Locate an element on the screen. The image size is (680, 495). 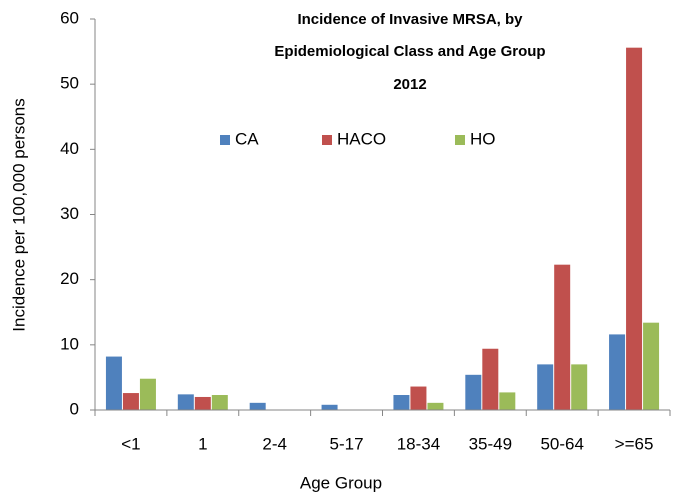
chart-title: 2012 is located at coordinates (409, 84).